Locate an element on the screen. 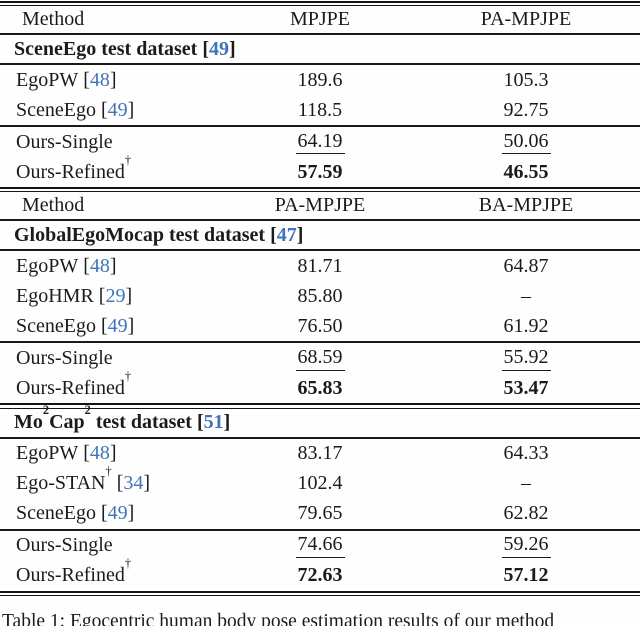  table-row: Ours-Refined†[] 65.83 53.47 is located at coordinates (320, 386).